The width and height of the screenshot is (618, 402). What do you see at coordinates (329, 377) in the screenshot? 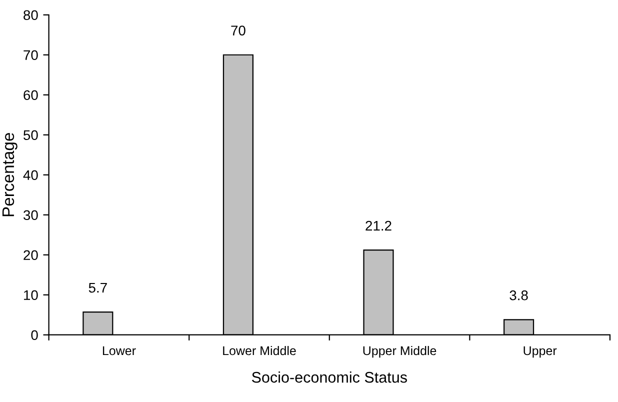
I see `x-axis-title: Socio-economic Status` at bounding box center [329, 377].